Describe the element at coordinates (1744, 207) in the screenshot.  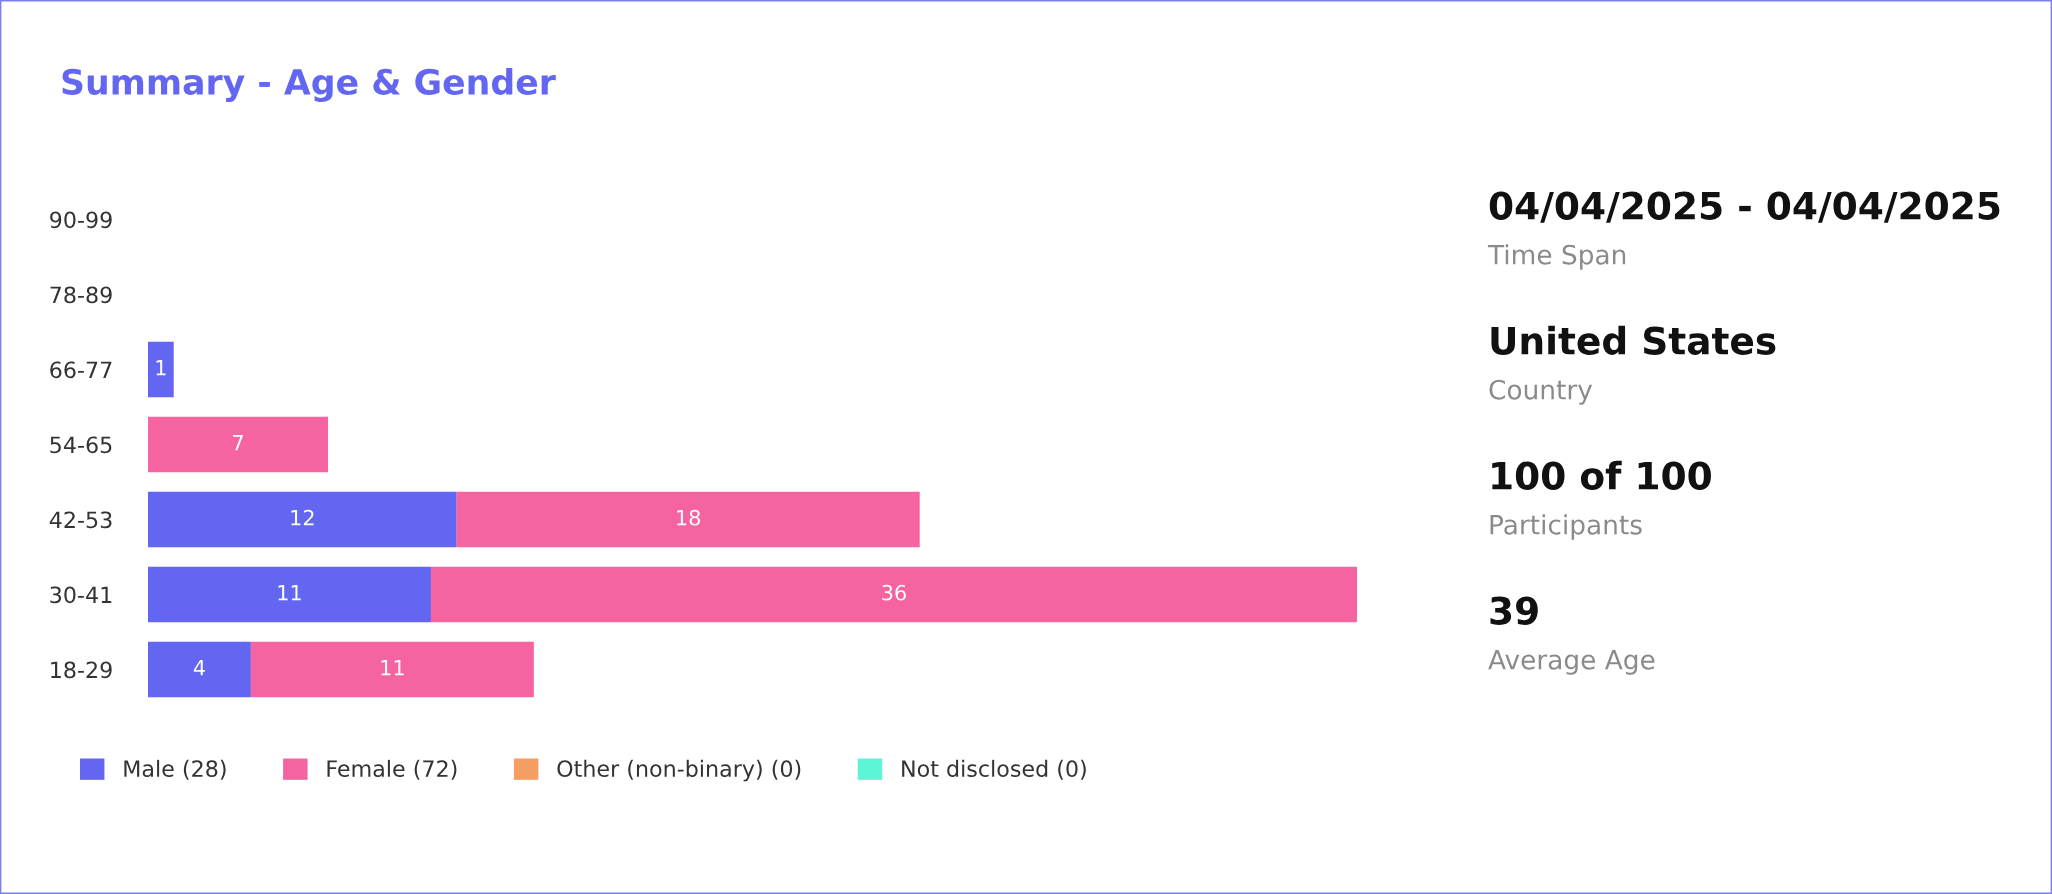
I see `text: 04/04/2025 - 04/04/2025` at that location.